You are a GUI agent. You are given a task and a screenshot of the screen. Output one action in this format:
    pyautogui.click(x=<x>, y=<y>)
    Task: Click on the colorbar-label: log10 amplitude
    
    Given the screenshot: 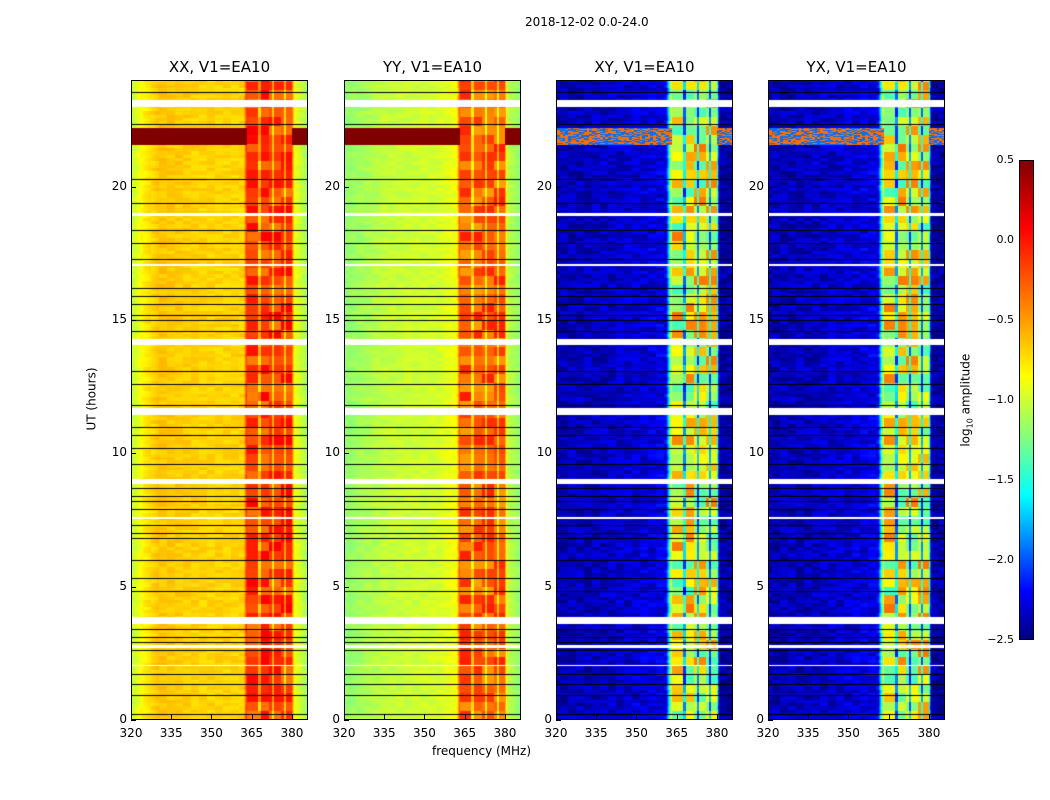 What is the action you would take?
    pyautogui.click(x=966, y=400)
    